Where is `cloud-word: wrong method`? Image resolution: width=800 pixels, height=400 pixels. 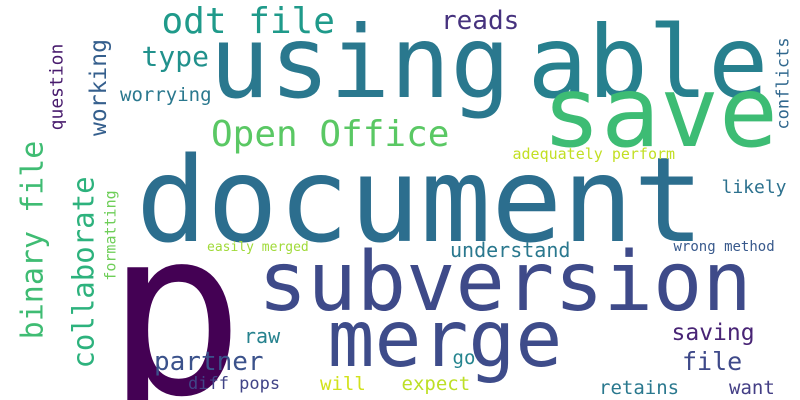 cloud-word: wrong method is located at coordinates (724, 247).